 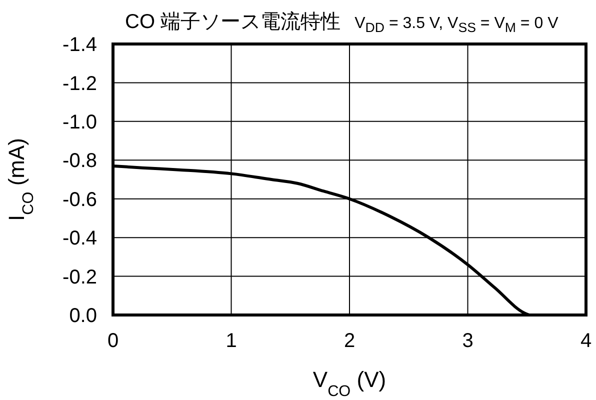 What do you see at coordinates (79, 123) in the screenshot?
I see `y-tick-label: -1.0` at bounding box center [79, 123].